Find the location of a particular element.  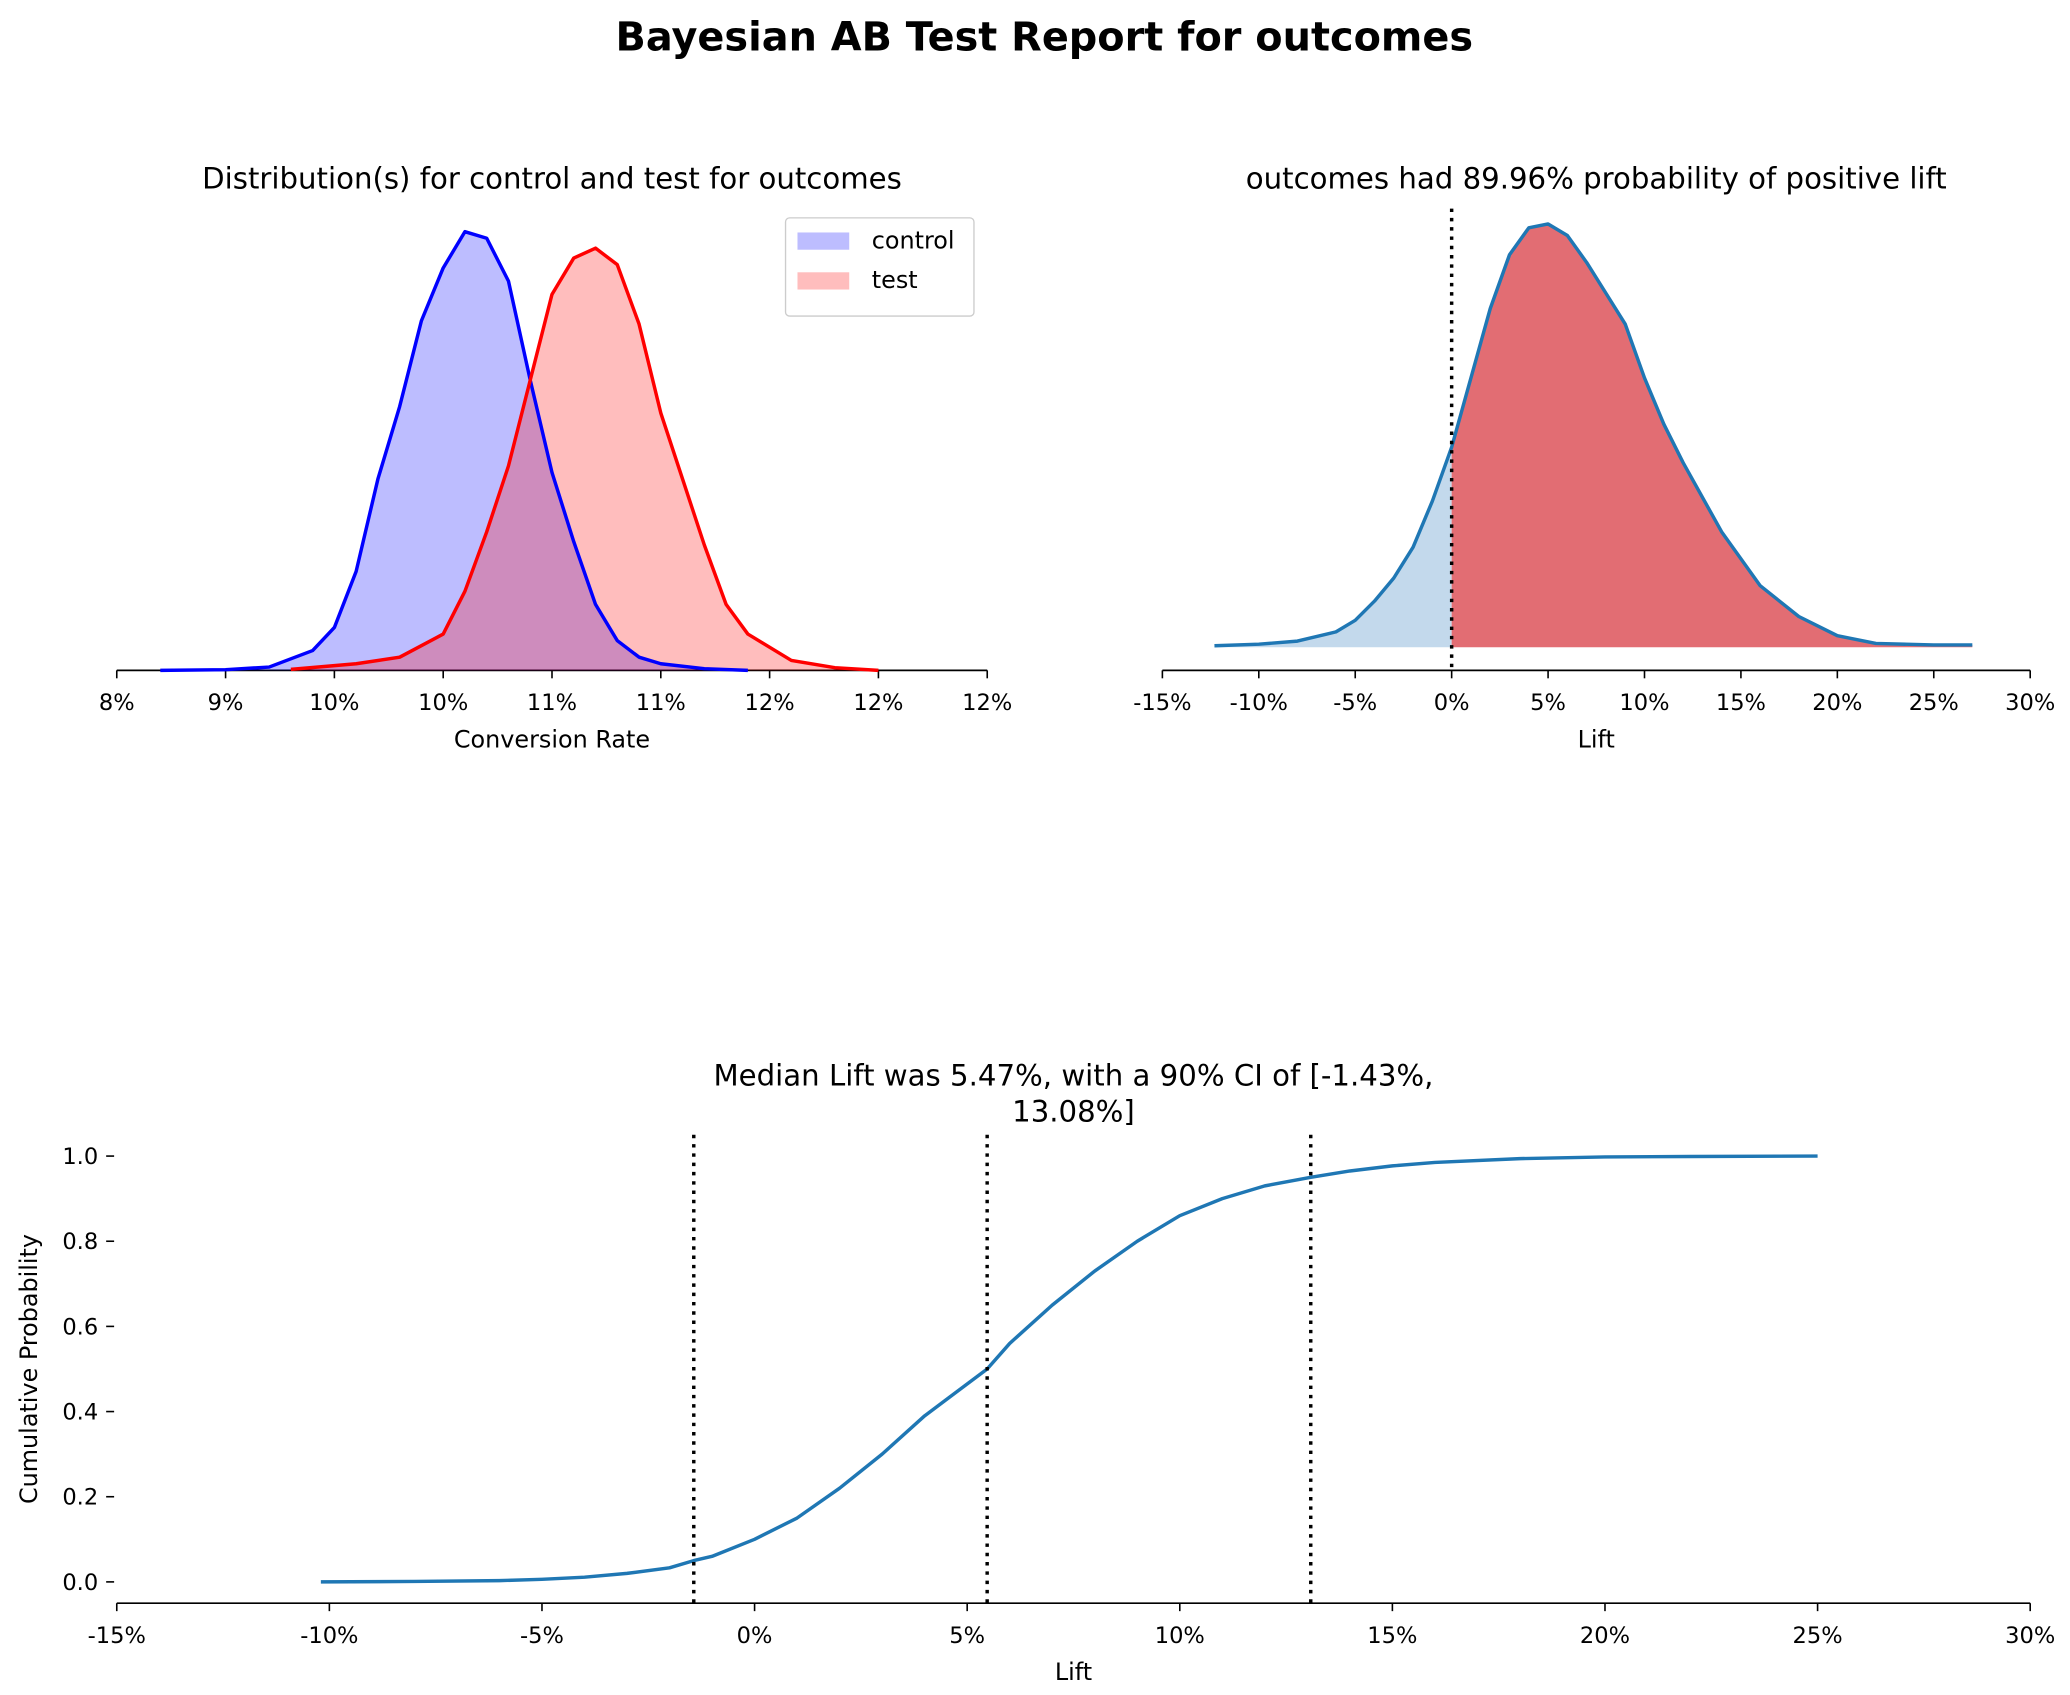

y-tick-label: 0.6 is located at coordinates (80, 1327).